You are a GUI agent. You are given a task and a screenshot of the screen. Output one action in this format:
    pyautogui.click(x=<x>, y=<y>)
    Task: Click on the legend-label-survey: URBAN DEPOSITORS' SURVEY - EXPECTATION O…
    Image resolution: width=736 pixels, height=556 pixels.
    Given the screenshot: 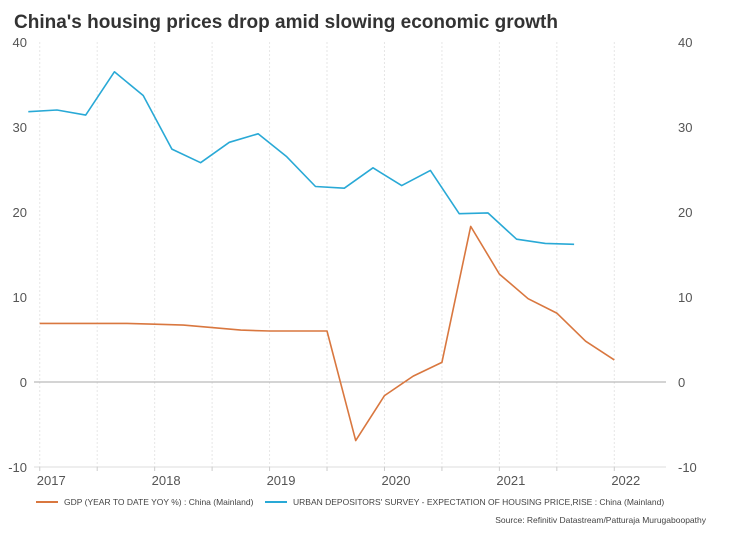 What is the action you would take?
    pyautogui.click(x=479, y=502)
    